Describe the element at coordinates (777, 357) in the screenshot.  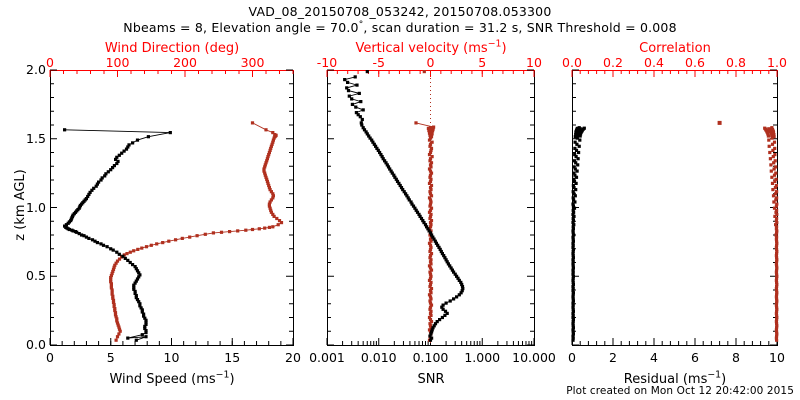
I see `panel-residual-xtick-label-5: 10` at that location.